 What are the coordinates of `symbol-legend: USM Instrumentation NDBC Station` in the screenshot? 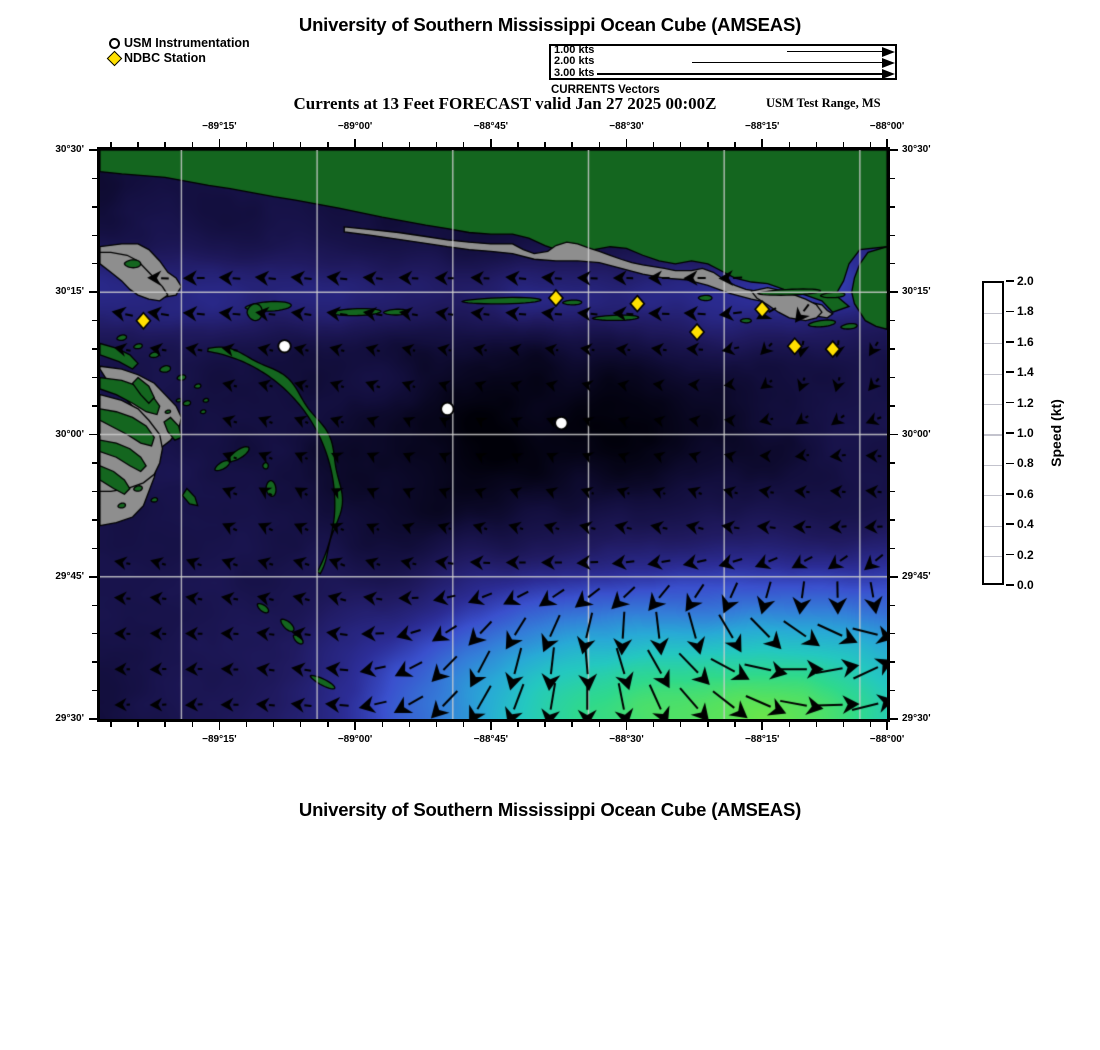 It's located at (178, 51).